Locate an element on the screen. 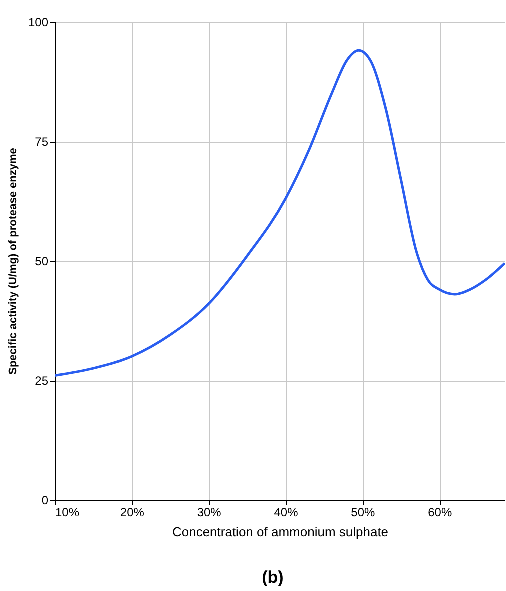  x-tick-label: 60% is located at coordinates (440, 513).